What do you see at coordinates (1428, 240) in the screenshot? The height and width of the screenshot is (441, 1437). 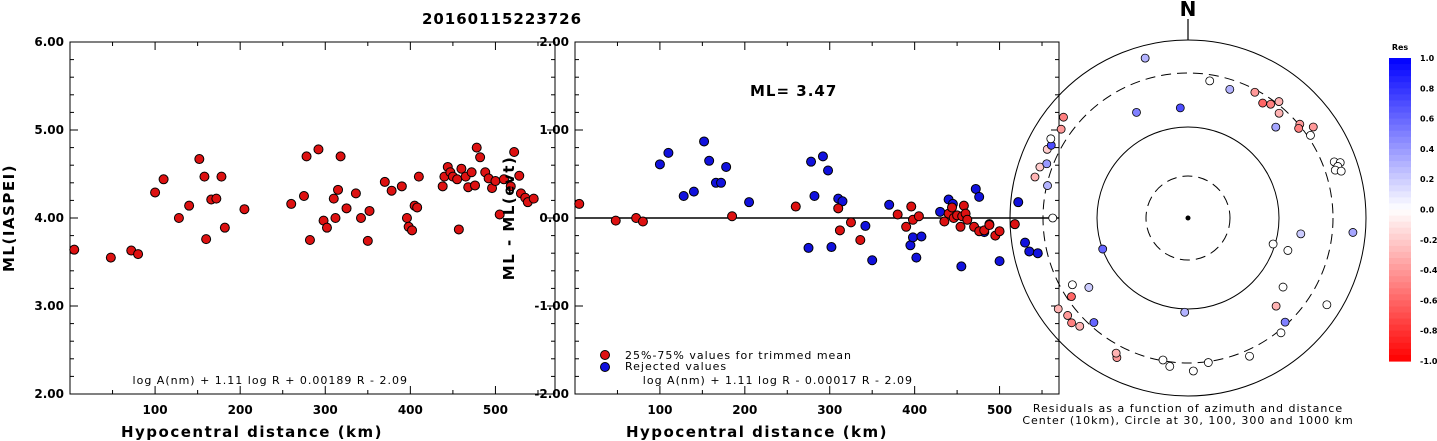 I see `colorbar-tick-label: -0.2` at bounding box center [1428, 240].